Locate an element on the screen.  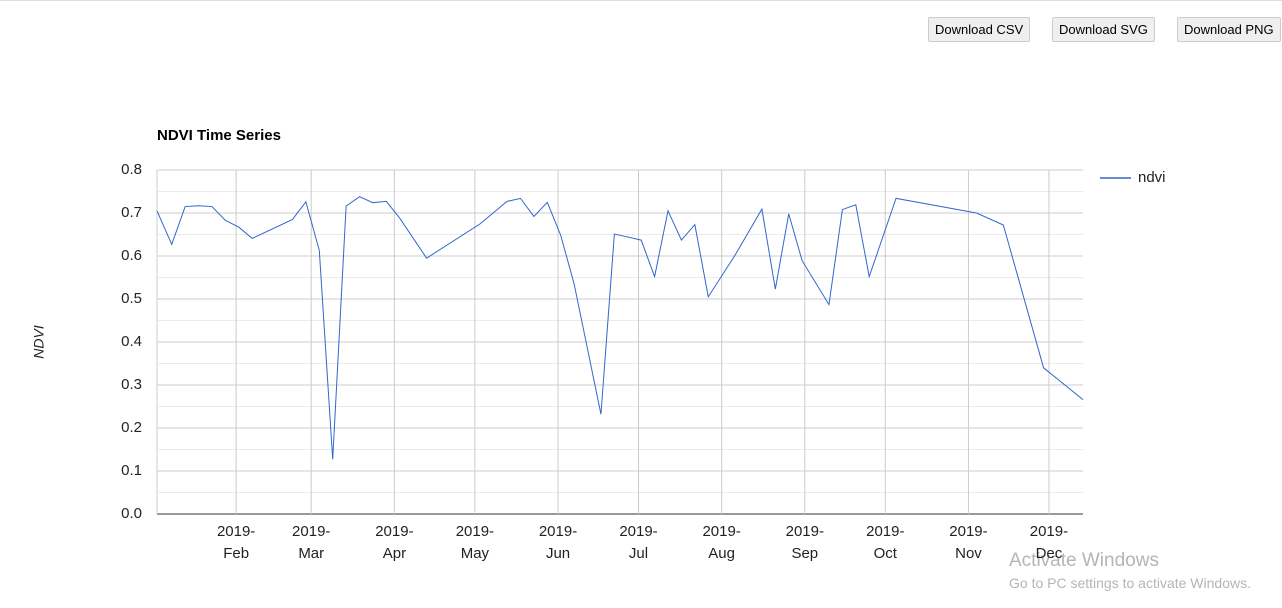
download-png-button: Download PNG is located at coordinates (1229, 29).